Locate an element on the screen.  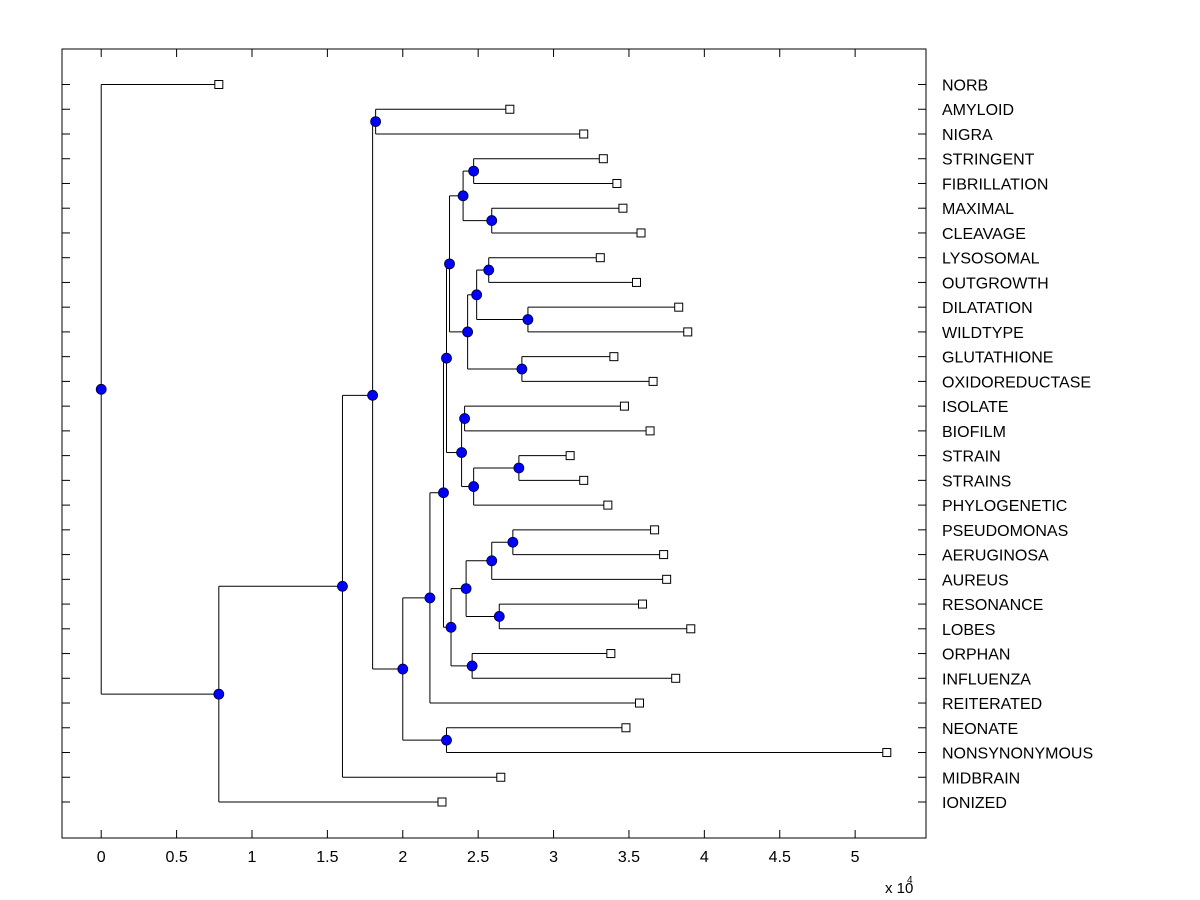
x-multiplier-exponent: 4 is located at coordinates (910, 880).